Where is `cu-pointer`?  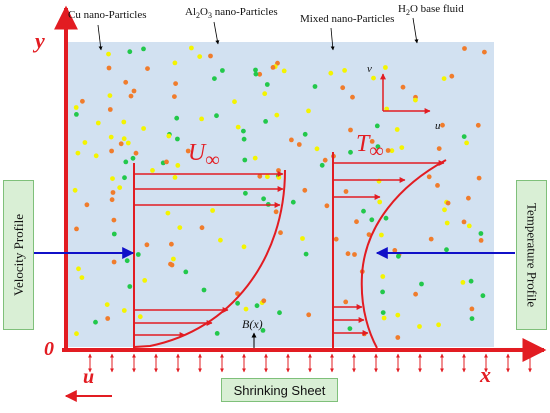
cu-pointer is located at coordinates (100, 37).